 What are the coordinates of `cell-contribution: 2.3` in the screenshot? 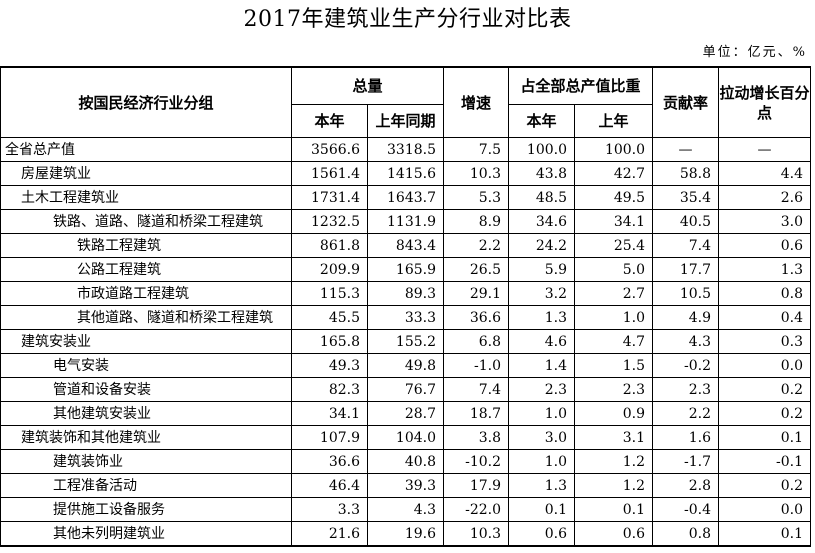 It's located at (686, 389).